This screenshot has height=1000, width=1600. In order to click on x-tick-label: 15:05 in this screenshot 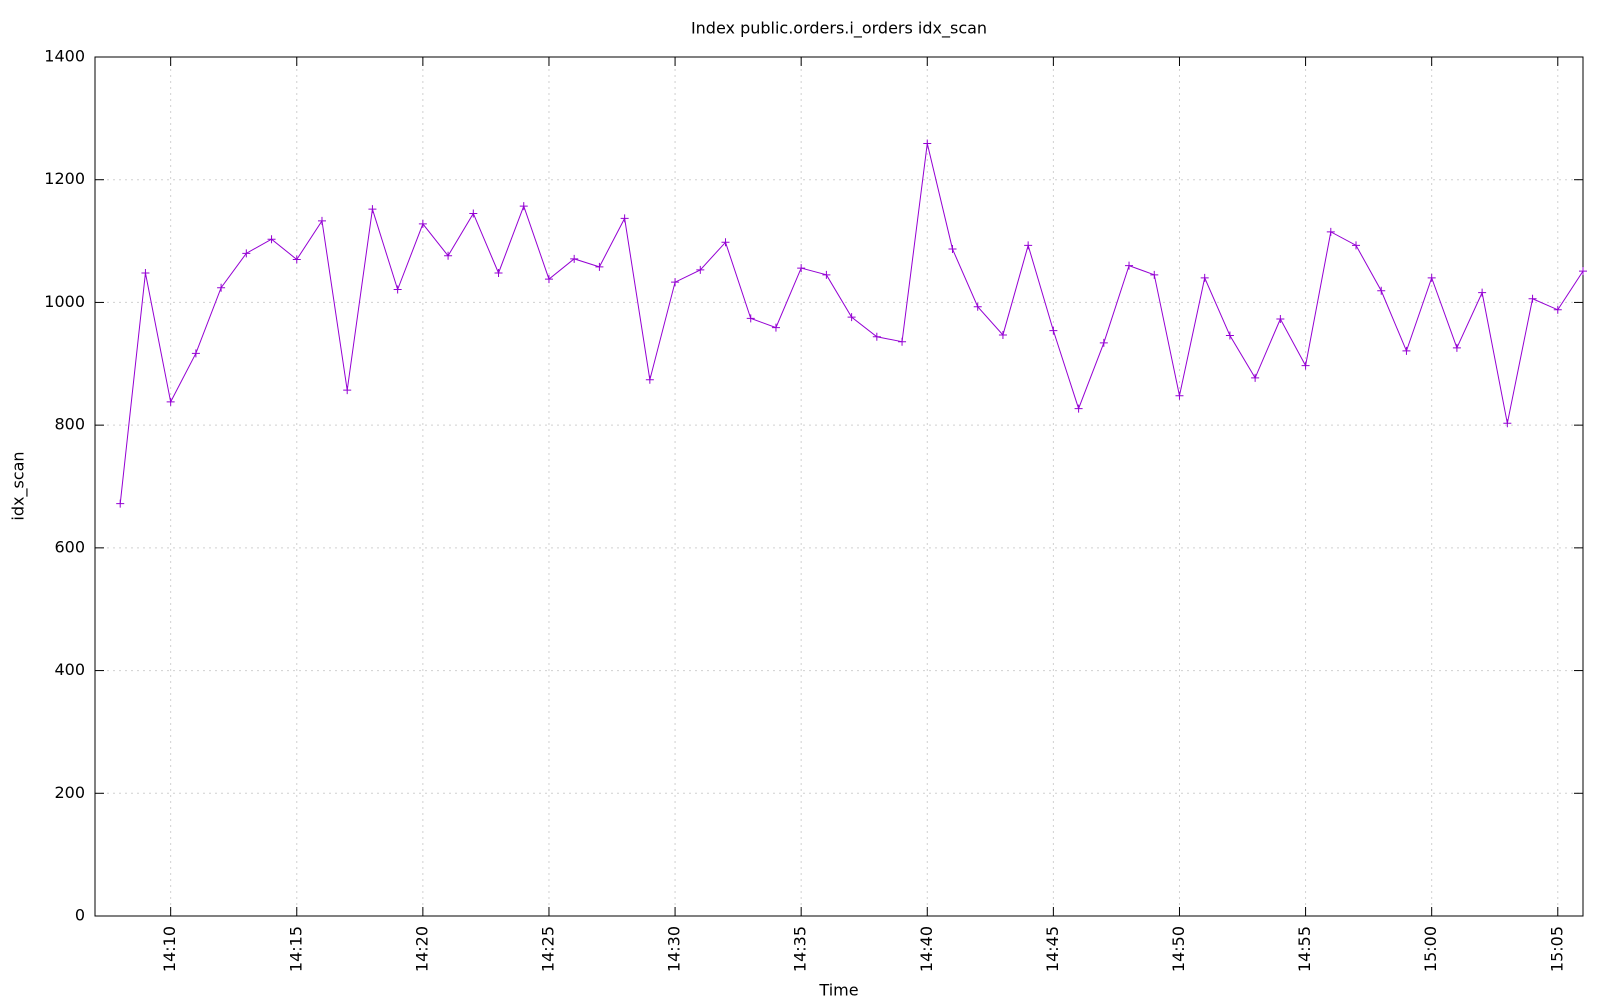, I will do `click(1556, 949)`.